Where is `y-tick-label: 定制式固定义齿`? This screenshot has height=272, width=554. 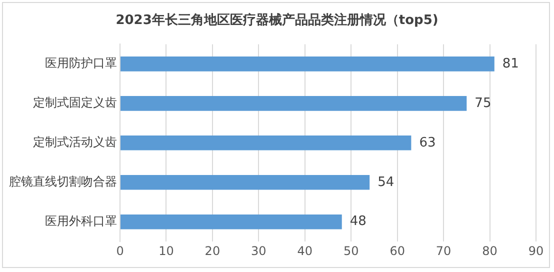
y-tick-label: 定制式固定义齿 is located at coordinates (75, 103).